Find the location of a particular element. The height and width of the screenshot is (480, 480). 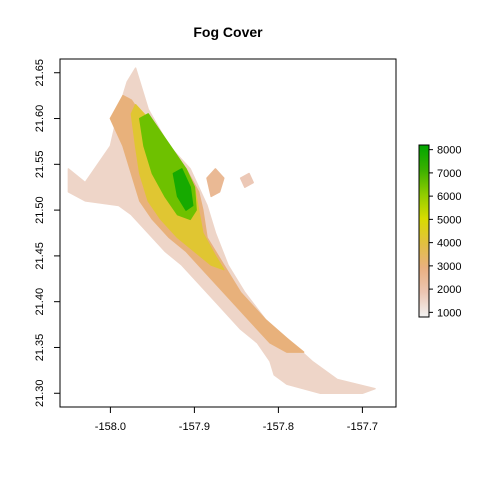

legend-tick-label: 8000 is located at coordinates (449, 151).